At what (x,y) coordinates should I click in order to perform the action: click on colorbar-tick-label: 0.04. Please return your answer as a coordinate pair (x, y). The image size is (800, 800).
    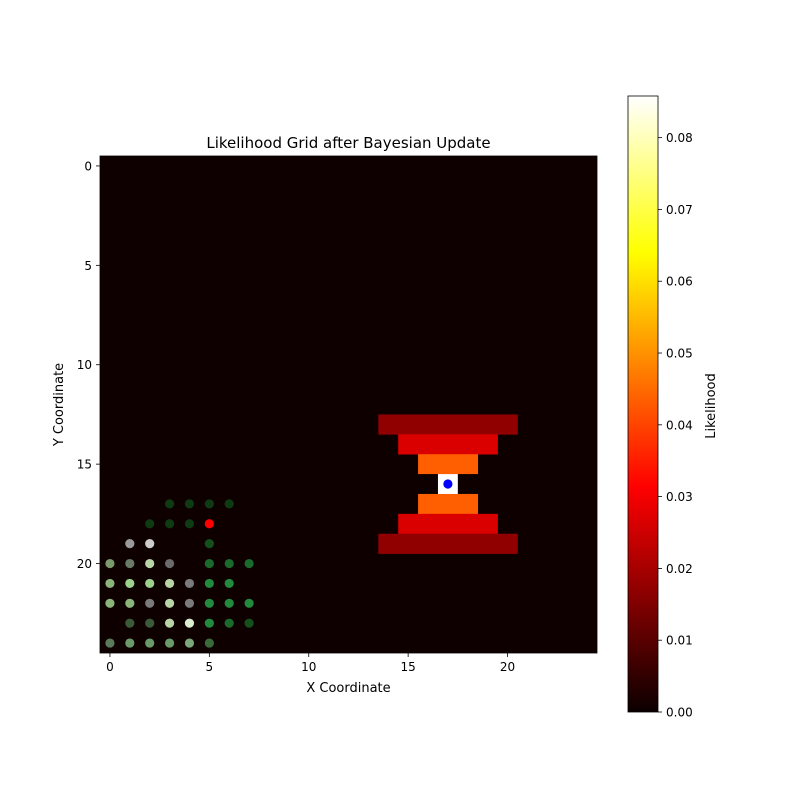
    Looking at the image, I should click on (679, 425).